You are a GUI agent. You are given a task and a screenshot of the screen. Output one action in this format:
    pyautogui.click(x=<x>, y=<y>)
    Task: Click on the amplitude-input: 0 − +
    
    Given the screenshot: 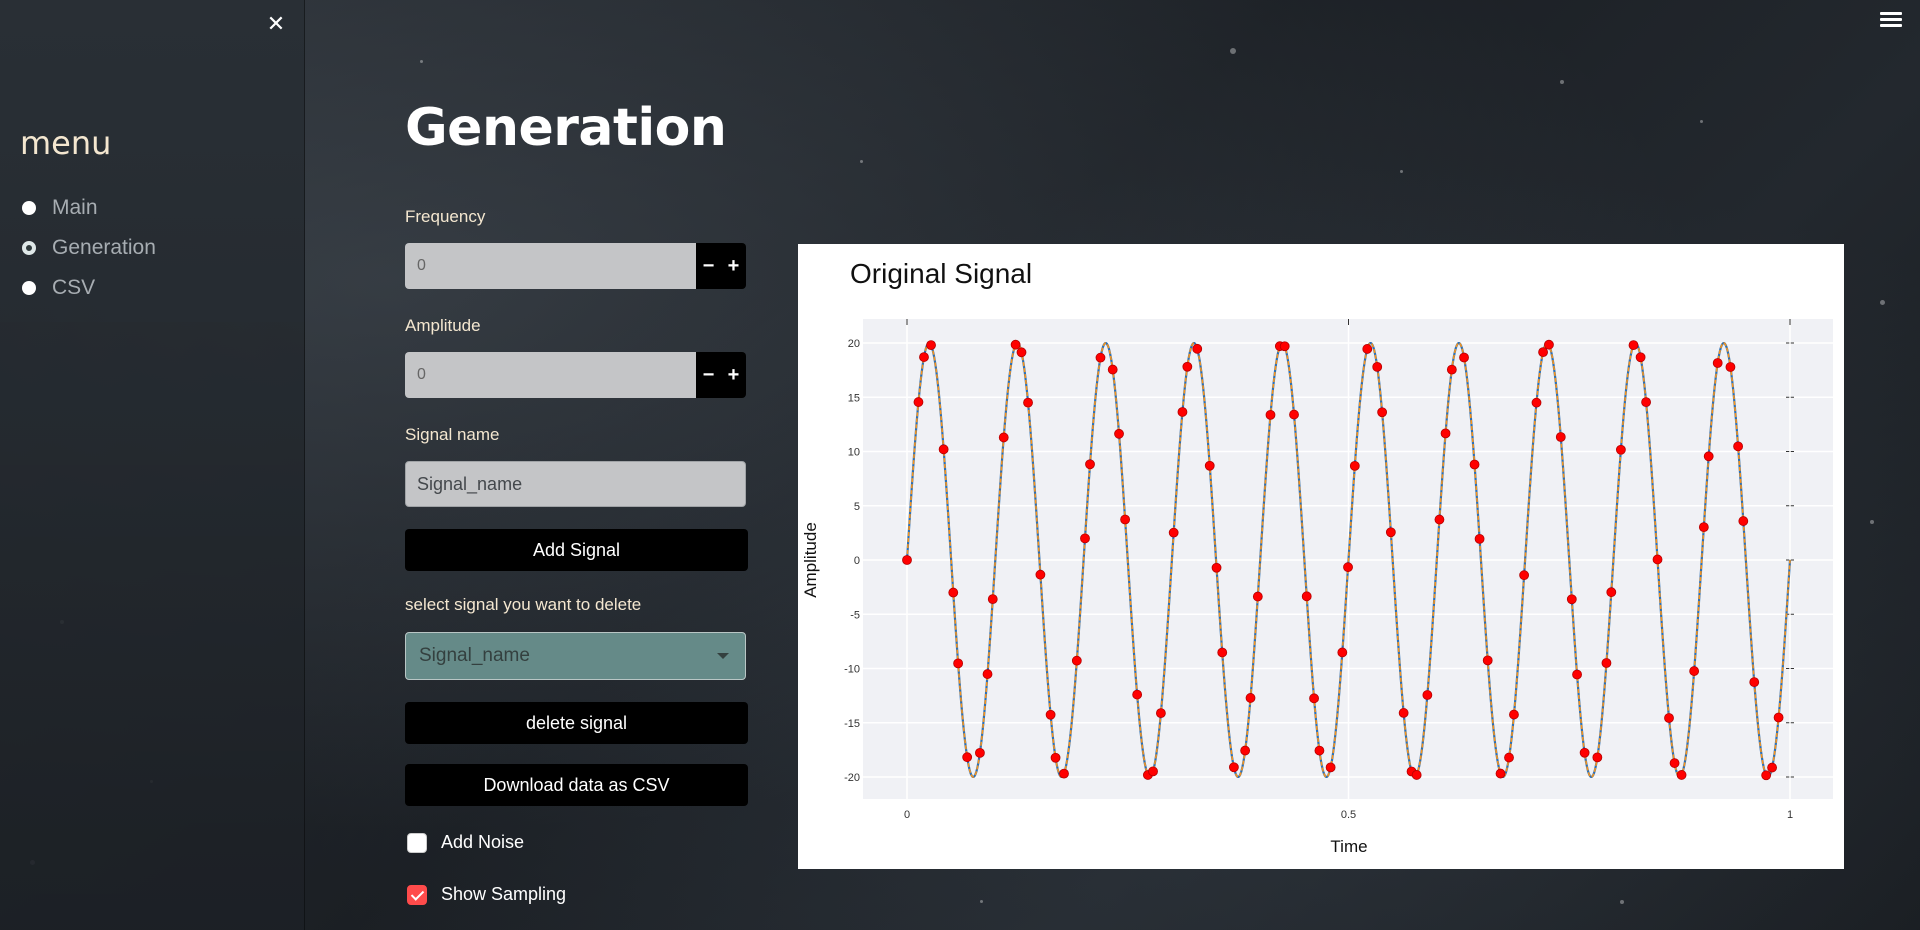 What is the action you would take?
    pyautogui.click(x=575, y=375)
    